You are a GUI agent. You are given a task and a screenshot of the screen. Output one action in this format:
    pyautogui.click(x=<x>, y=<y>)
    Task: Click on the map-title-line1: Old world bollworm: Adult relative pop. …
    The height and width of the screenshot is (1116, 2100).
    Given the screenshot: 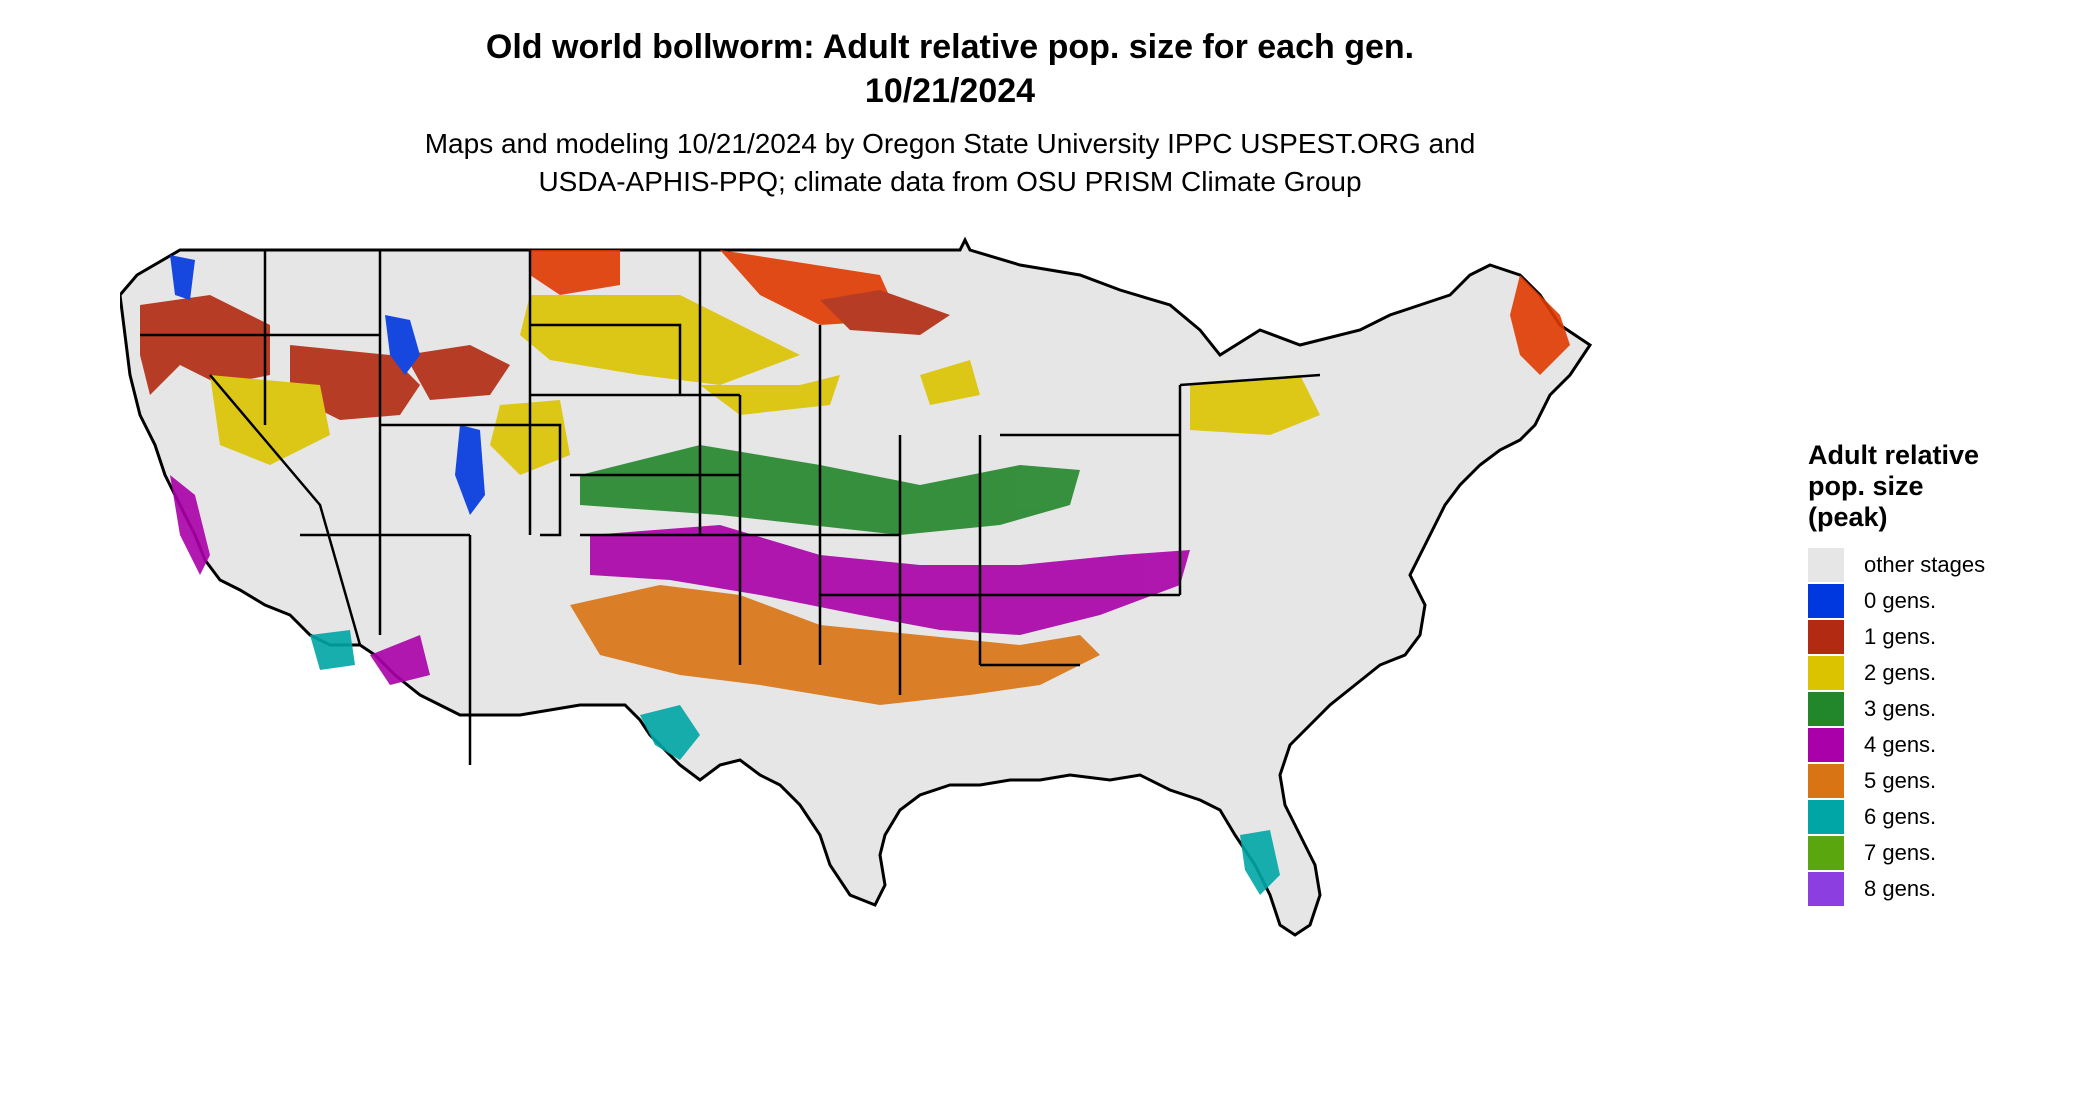 What is the action you would take?
    pyautogui.click(x=950, y=47)
    